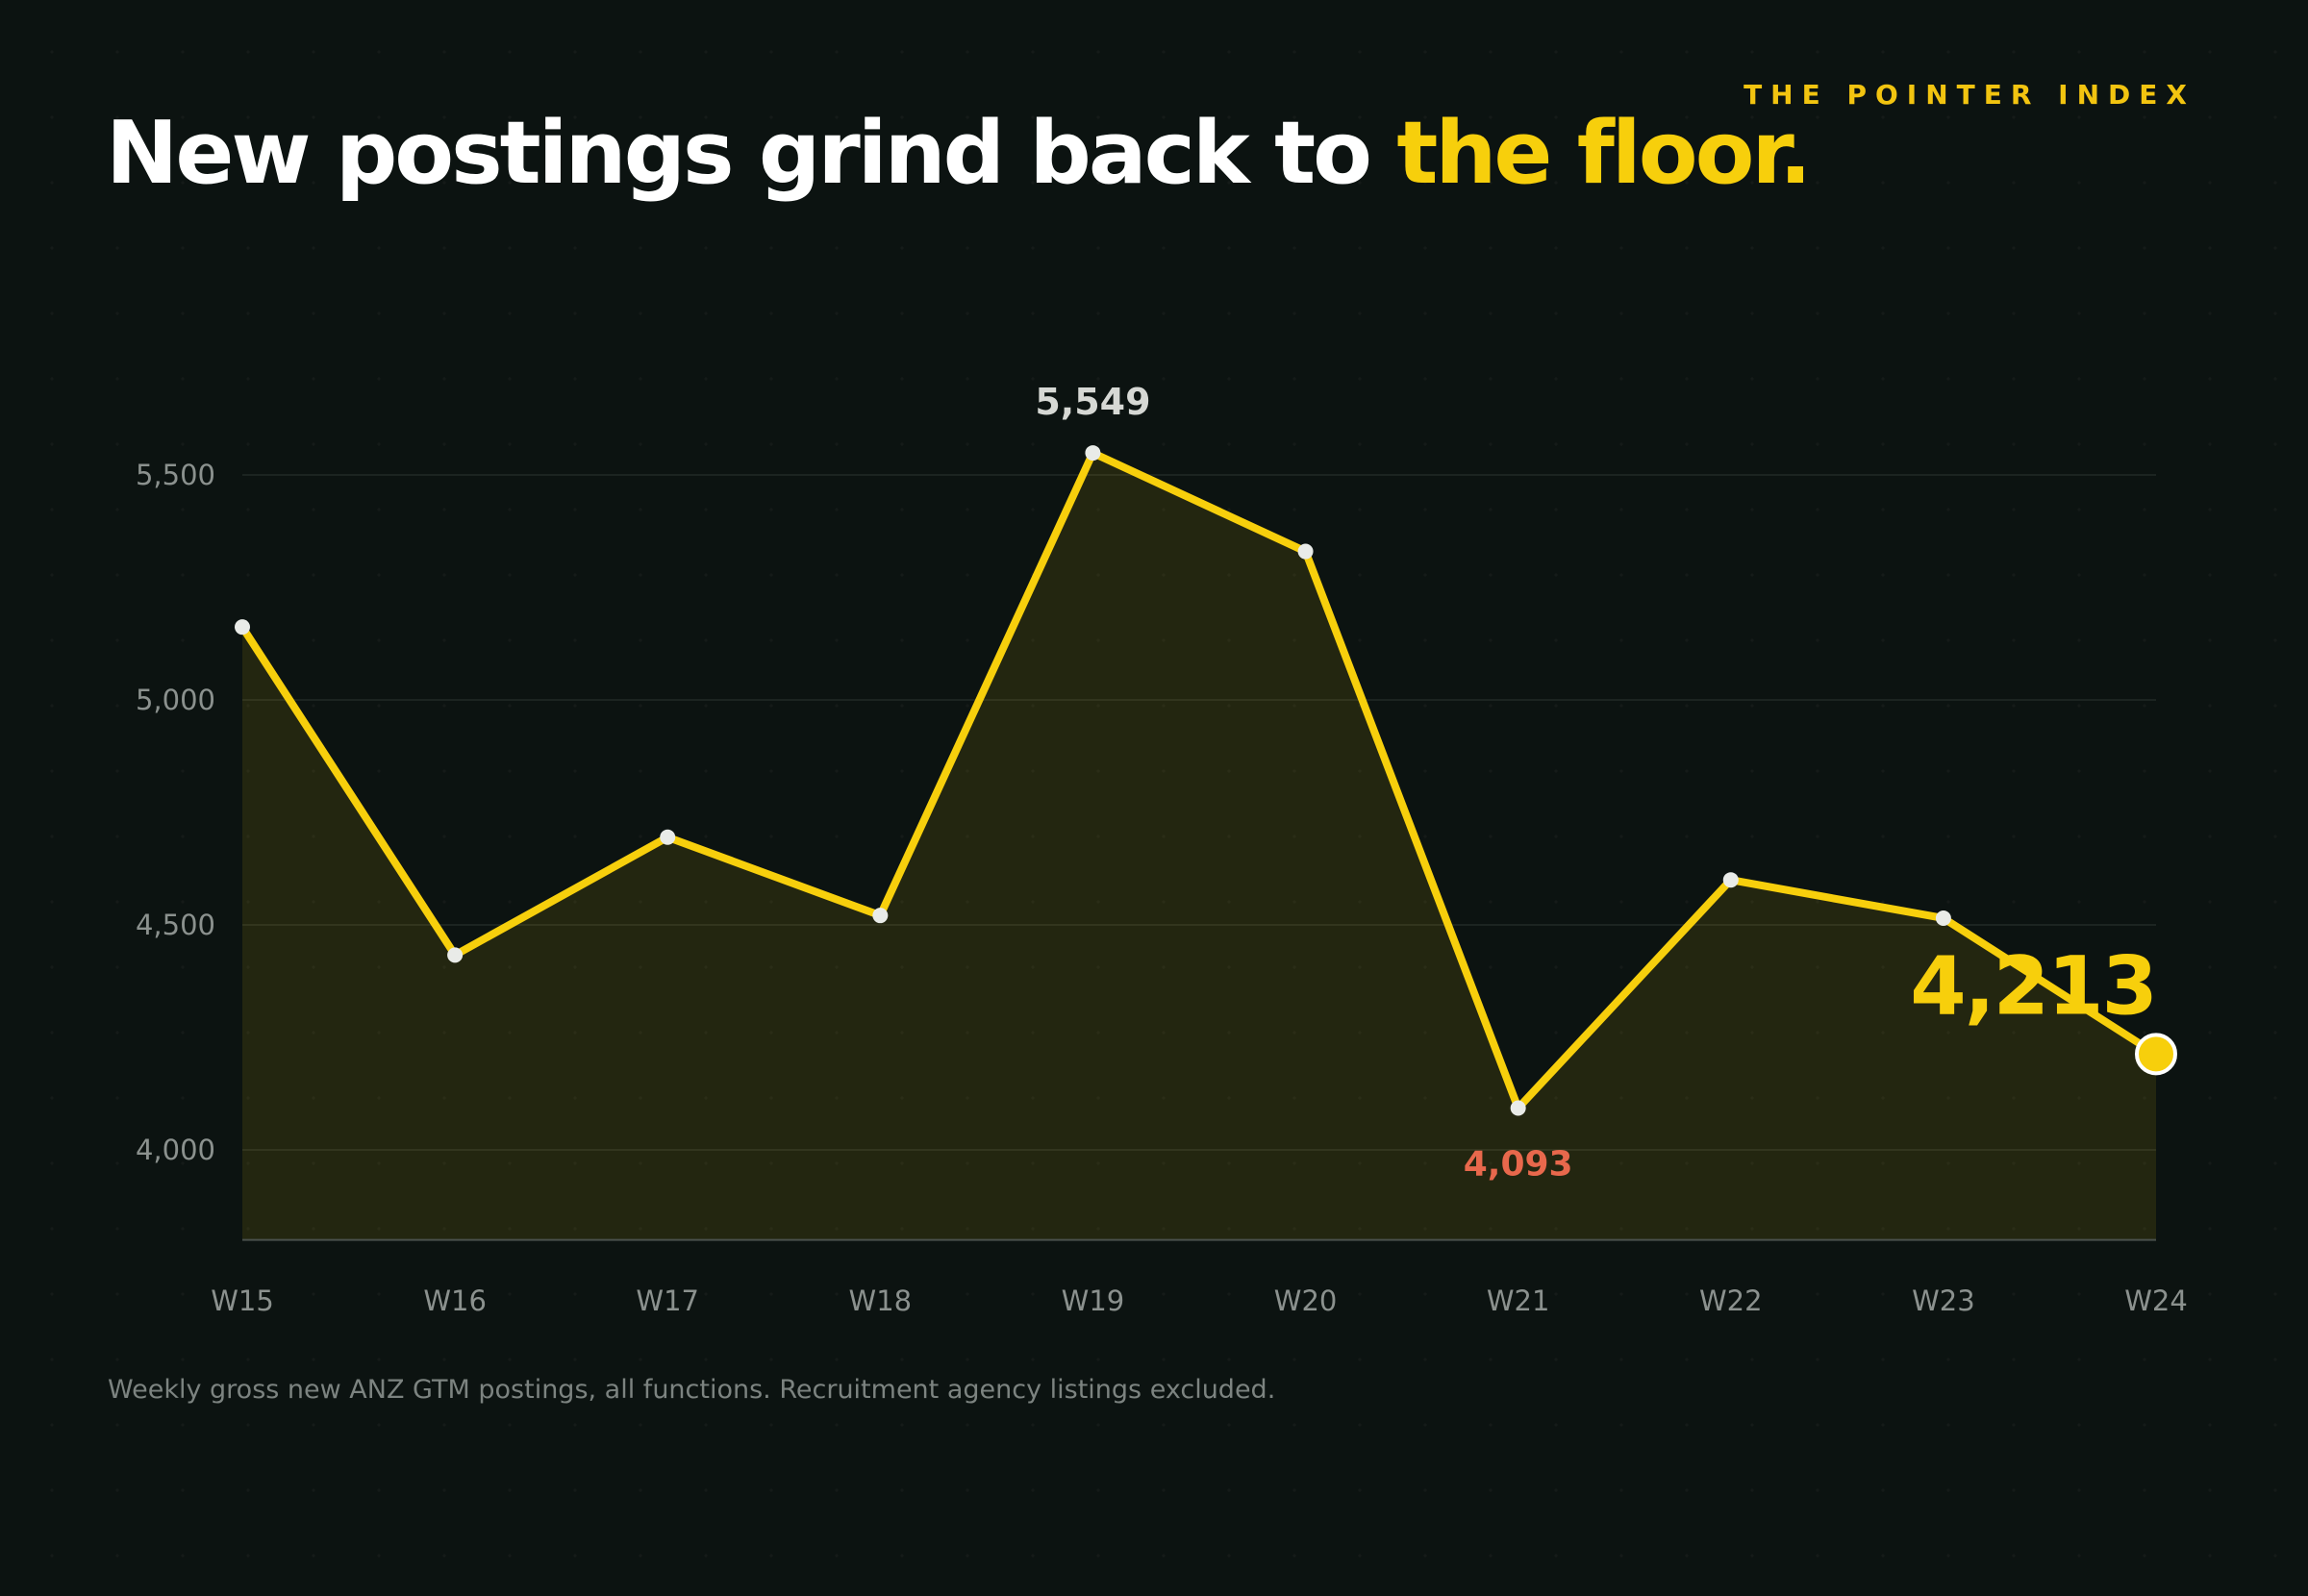 The image size is (2308, 1596). I want to click on x-tick-label: W24, so click(2156, 1301).